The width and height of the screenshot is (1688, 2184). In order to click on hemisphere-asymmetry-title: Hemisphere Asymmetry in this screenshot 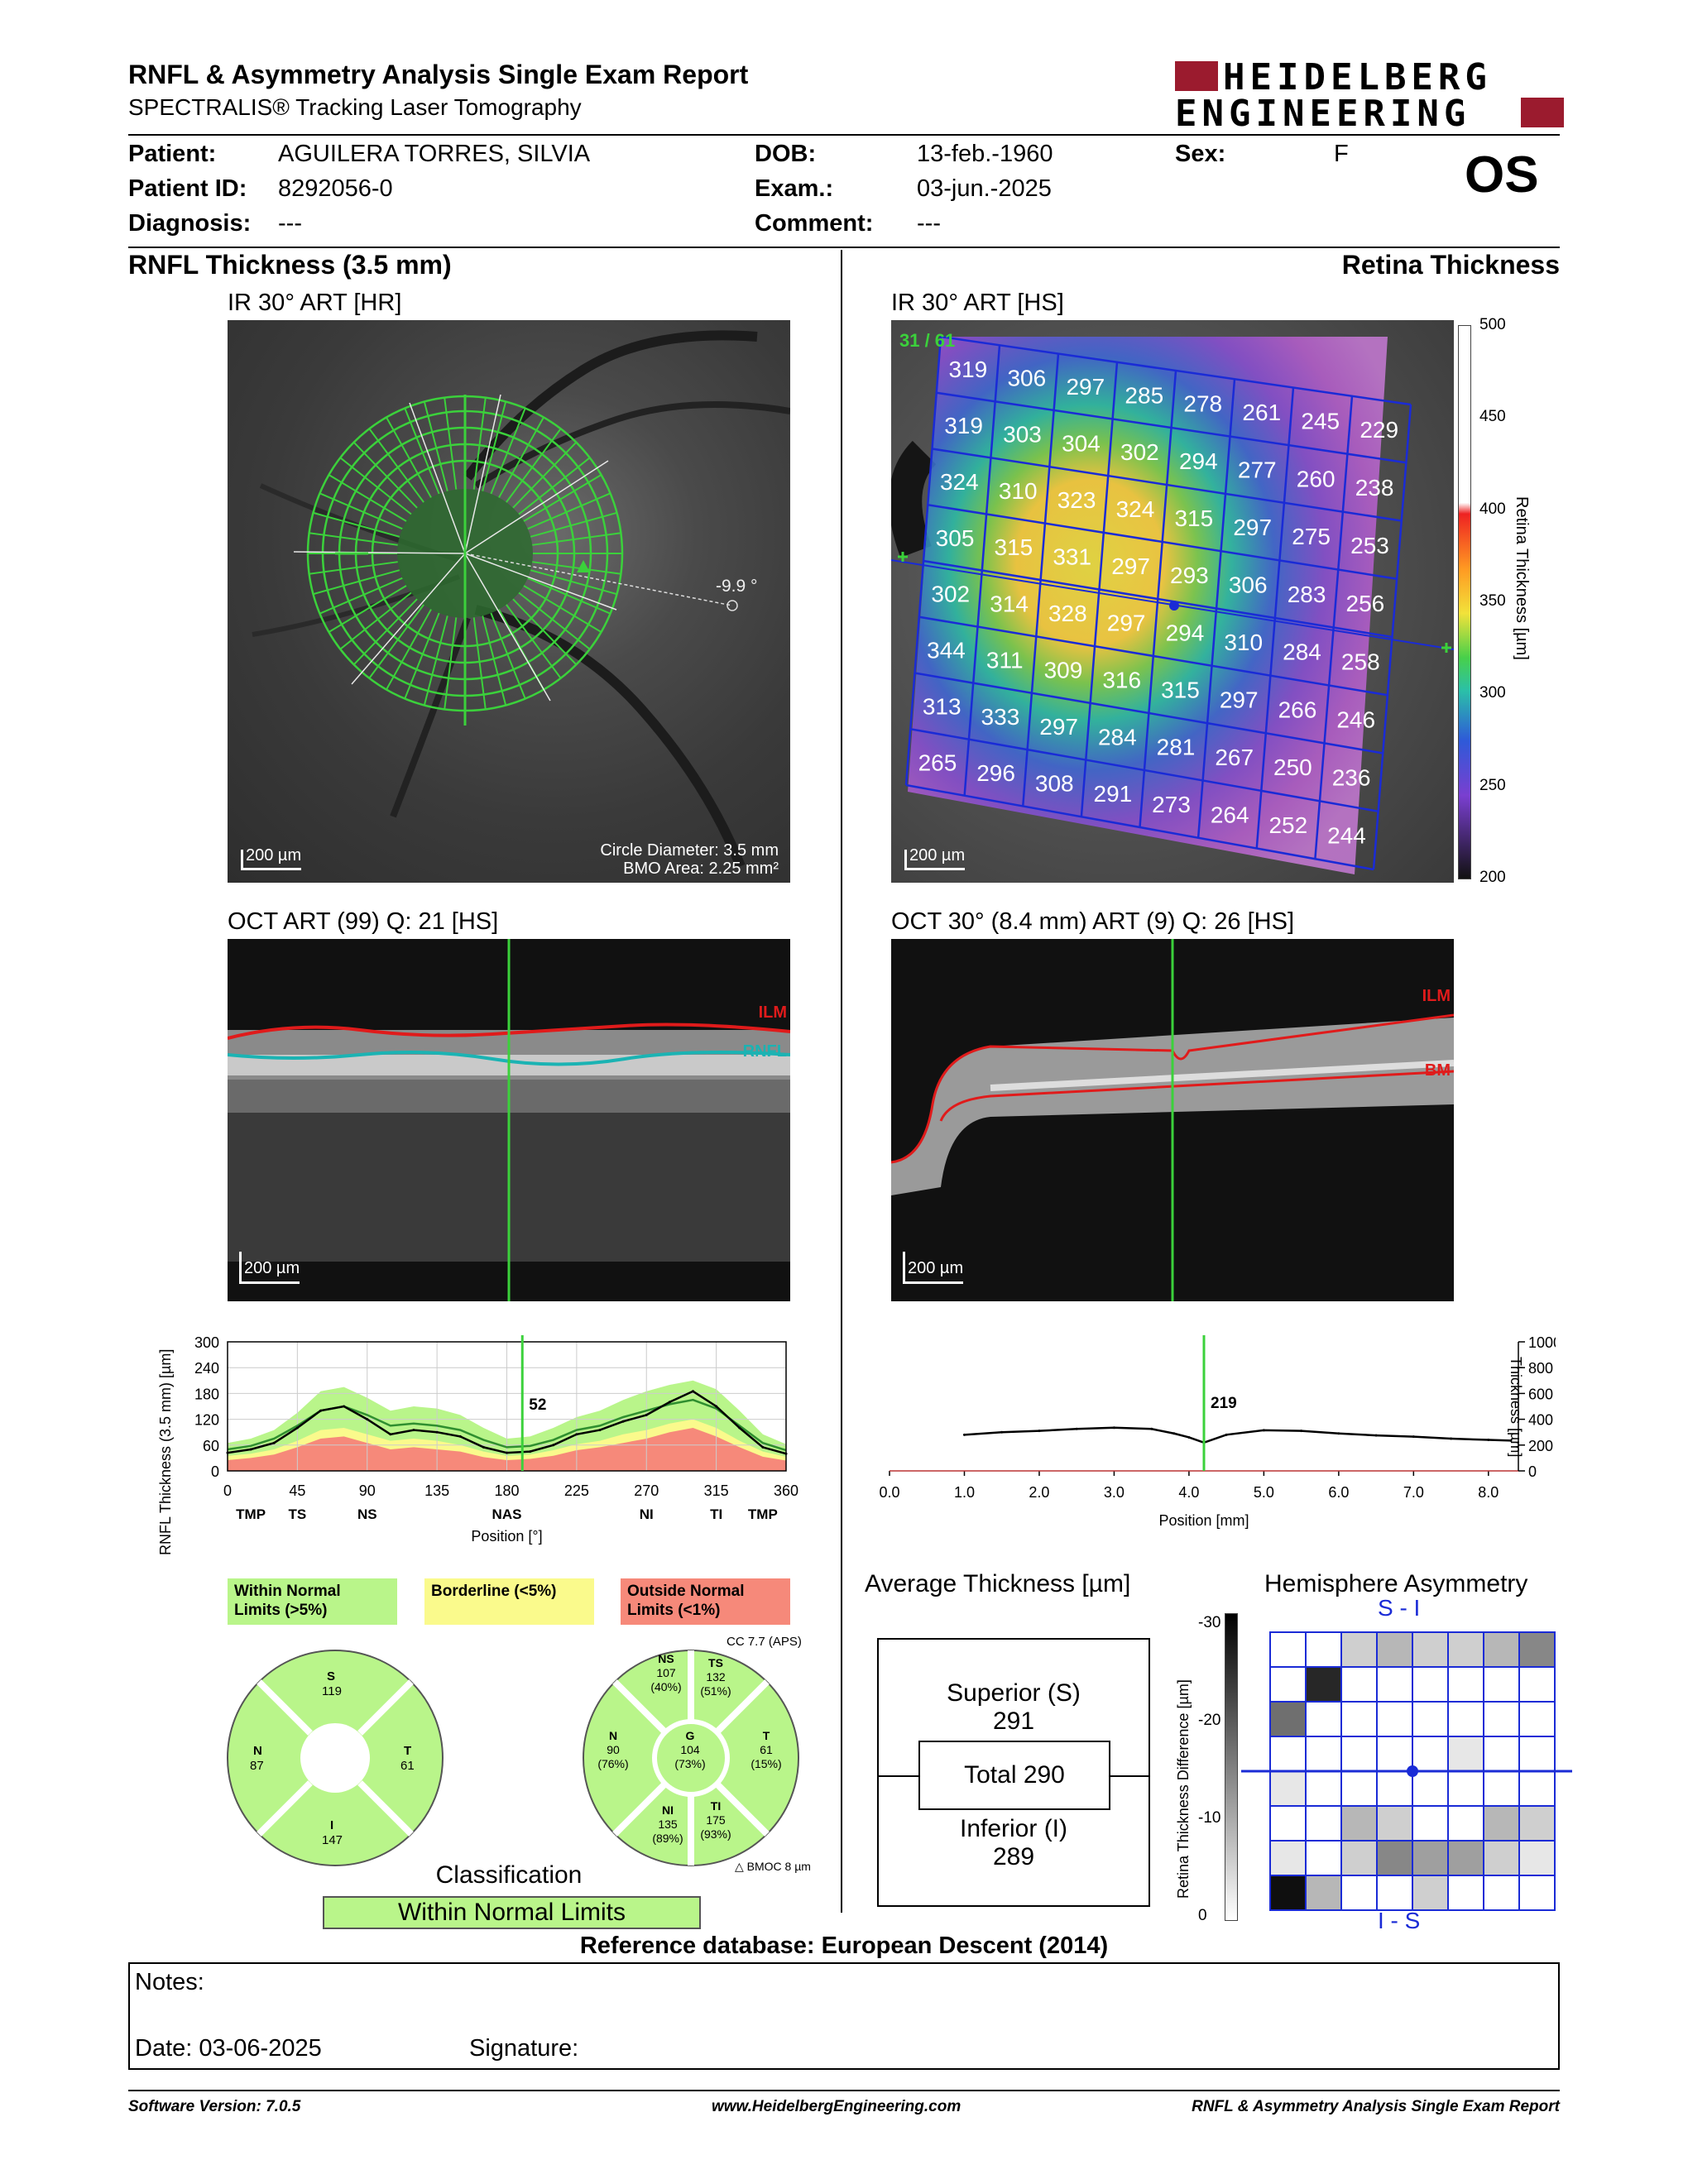, I will do `click(1396, 1583)`.